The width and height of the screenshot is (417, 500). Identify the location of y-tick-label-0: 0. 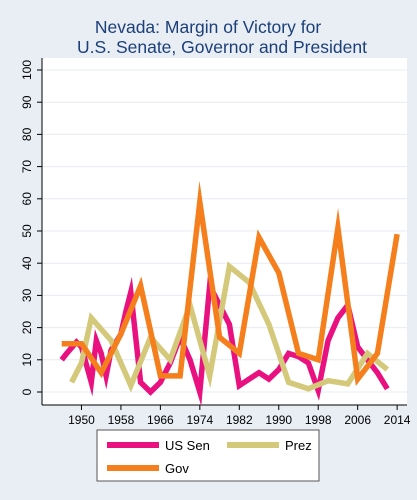
(27, 391).